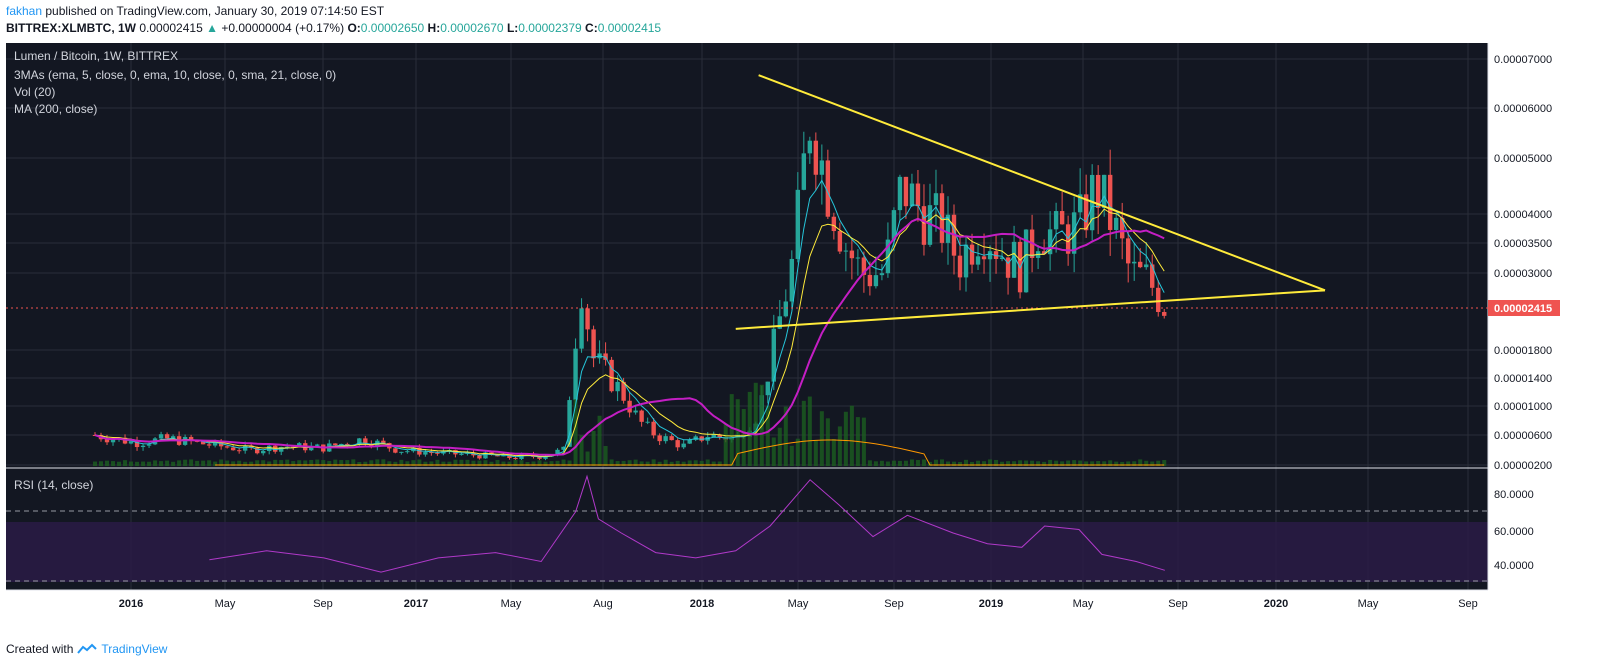 This screenshot has width=1615, height=668. Describe the element at coordinates (434, 28) in the screenshot. I see `high-label: H:` at that location.